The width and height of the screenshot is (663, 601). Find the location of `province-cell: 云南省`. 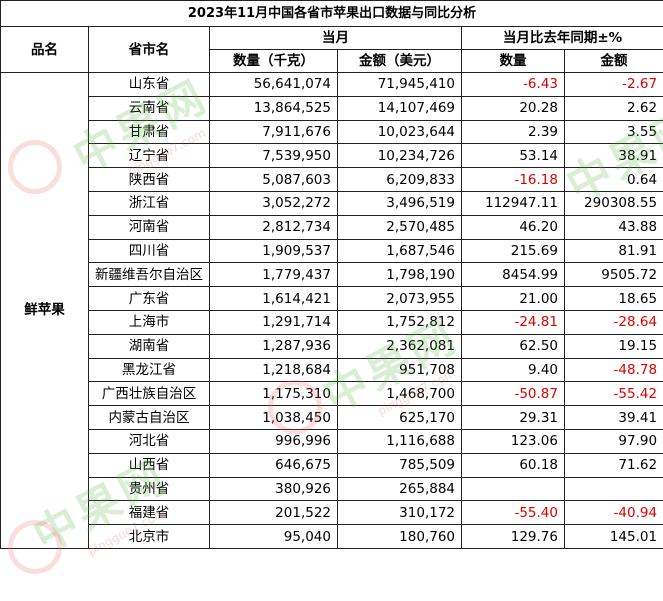

province-cell: 云南省 is located at coordinates (149, 108).